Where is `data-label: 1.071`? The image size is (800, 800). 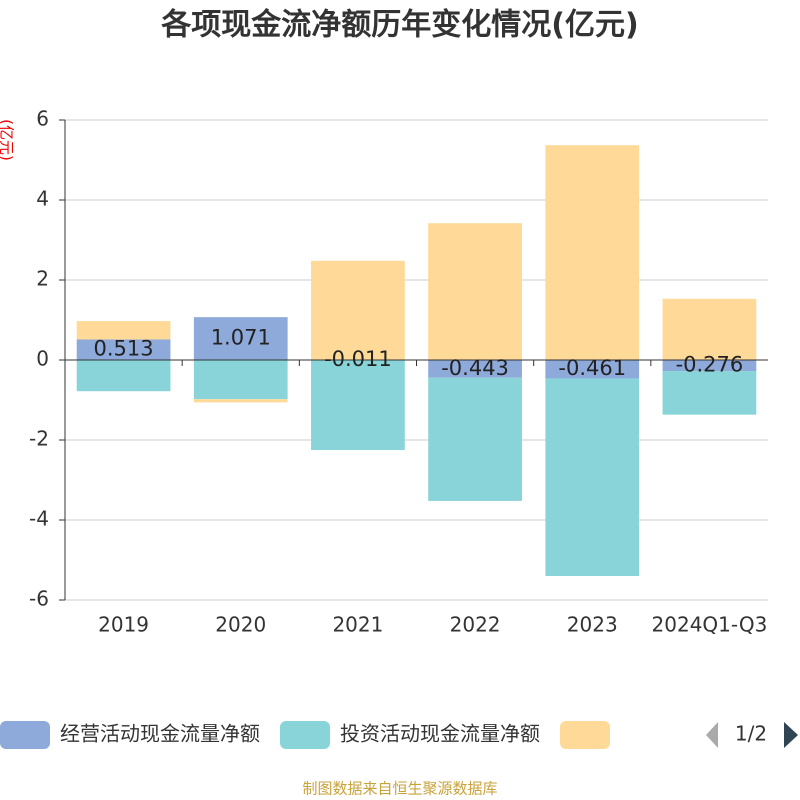
data-label: 1.071 is located at coordinates (241, 338).